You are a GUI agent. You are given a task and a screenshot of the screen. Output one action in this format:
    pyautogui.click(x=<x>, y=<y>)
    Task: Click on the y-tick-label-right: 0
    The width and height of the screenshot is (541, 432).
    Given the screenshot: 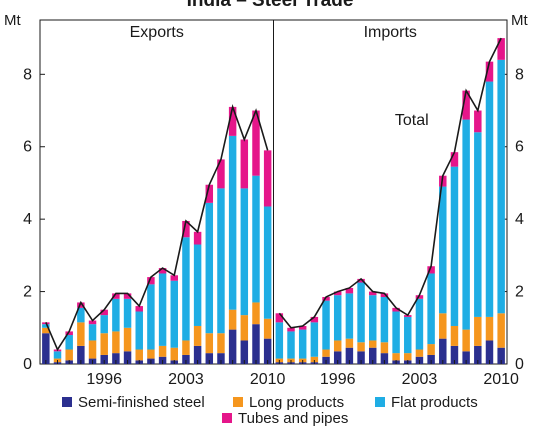 What is the action you would take?
    pyautogui.click(x=519, y=364)
    